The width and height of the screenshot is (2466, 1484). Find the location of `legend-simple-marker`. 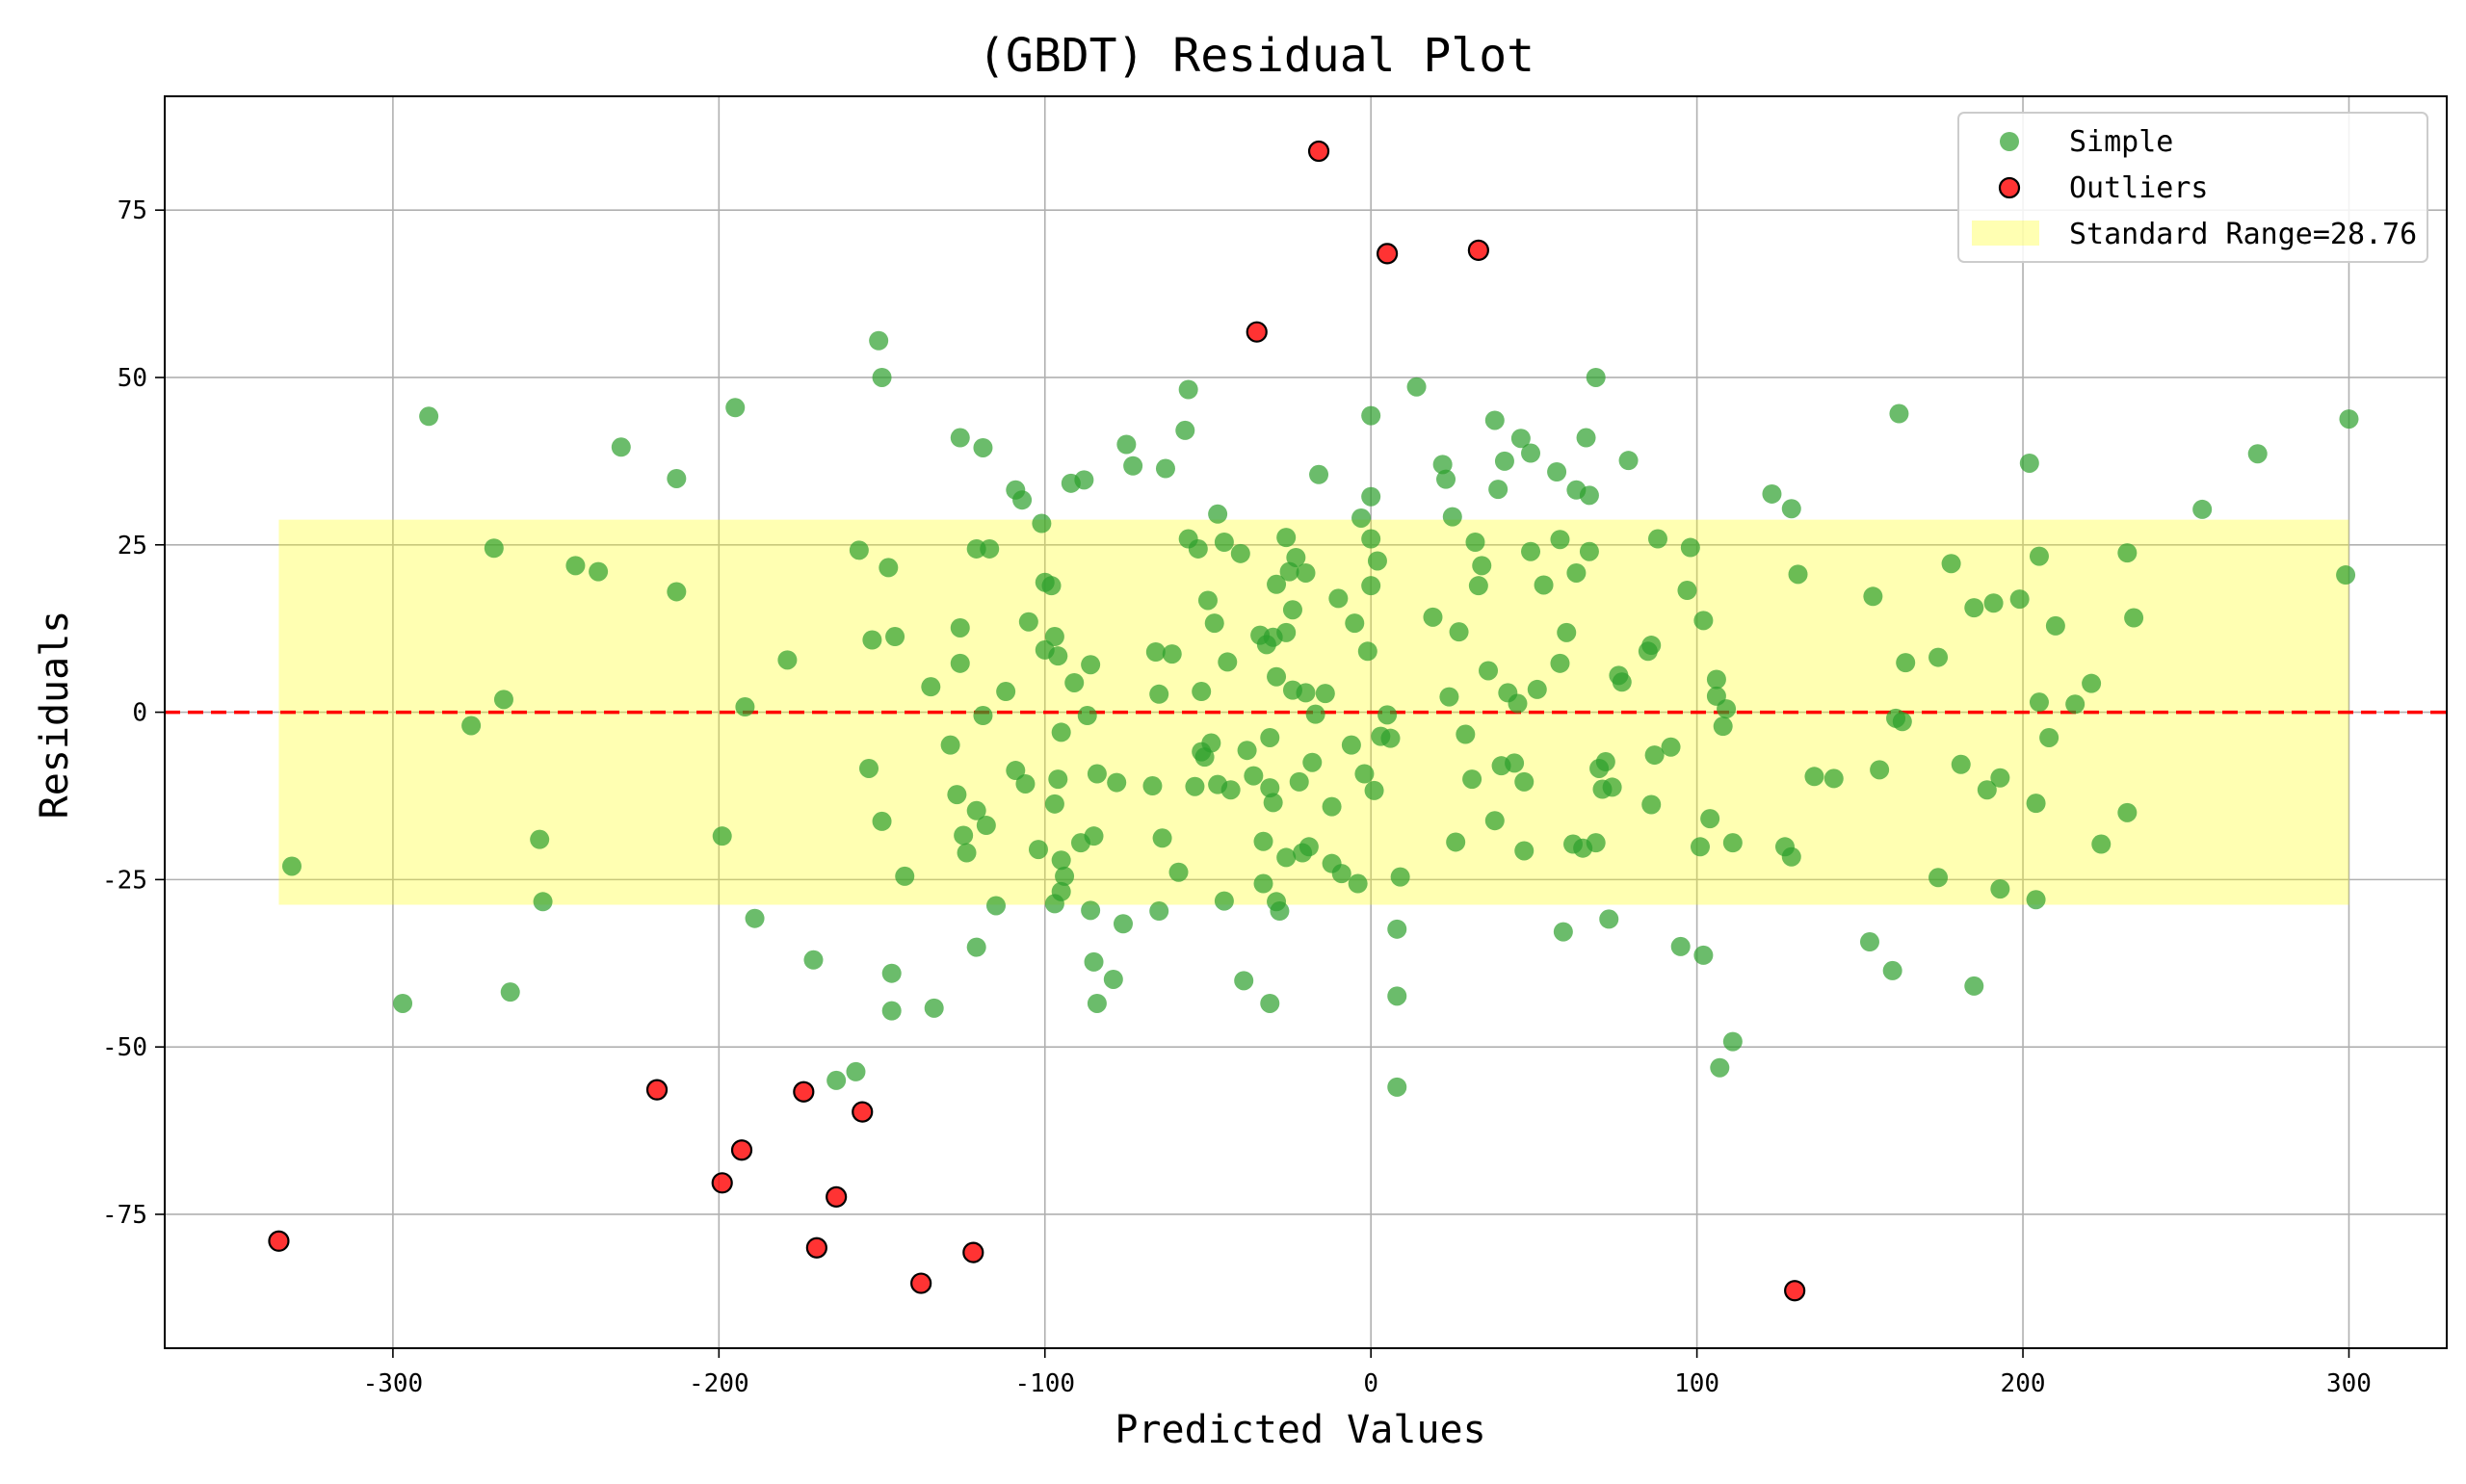

legend-simple-marker is located at coordinates (2009, 142).